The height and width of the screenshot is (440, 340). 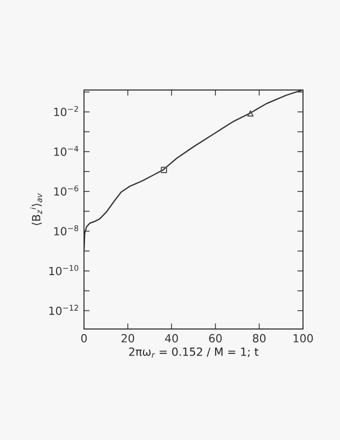 What do you see at coordinates (66, 191) in the screenshot?
I see `y-tick-label: 10$^{−6}$` at bounding box center [66, 191].